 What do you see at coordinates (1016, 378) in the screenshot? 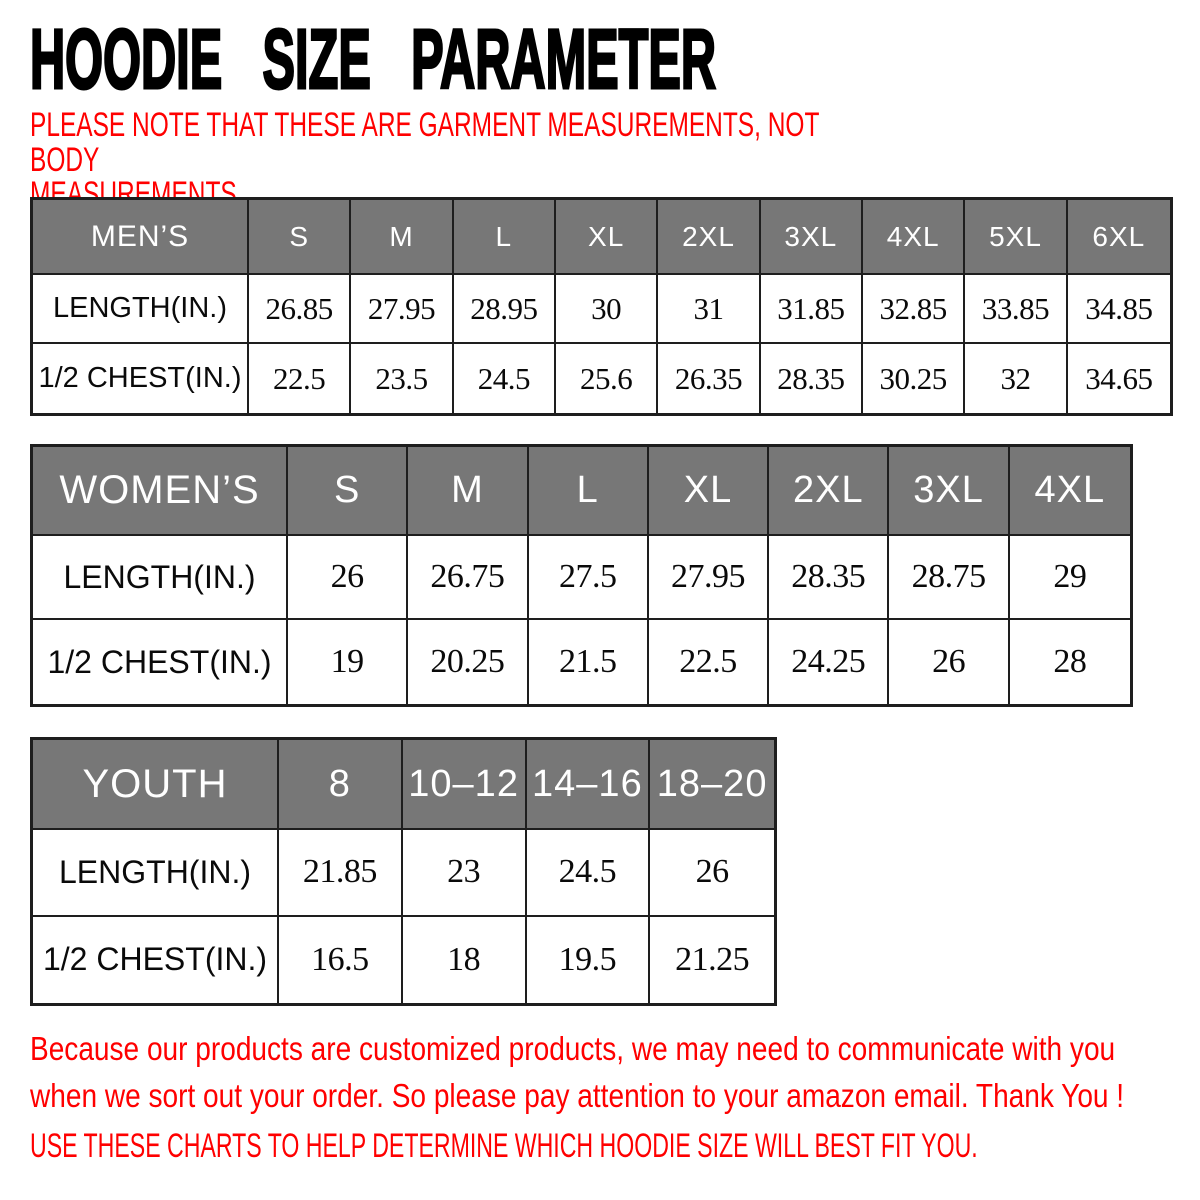
I see `measurement-value: 32` at bounding box center [1016, 378].